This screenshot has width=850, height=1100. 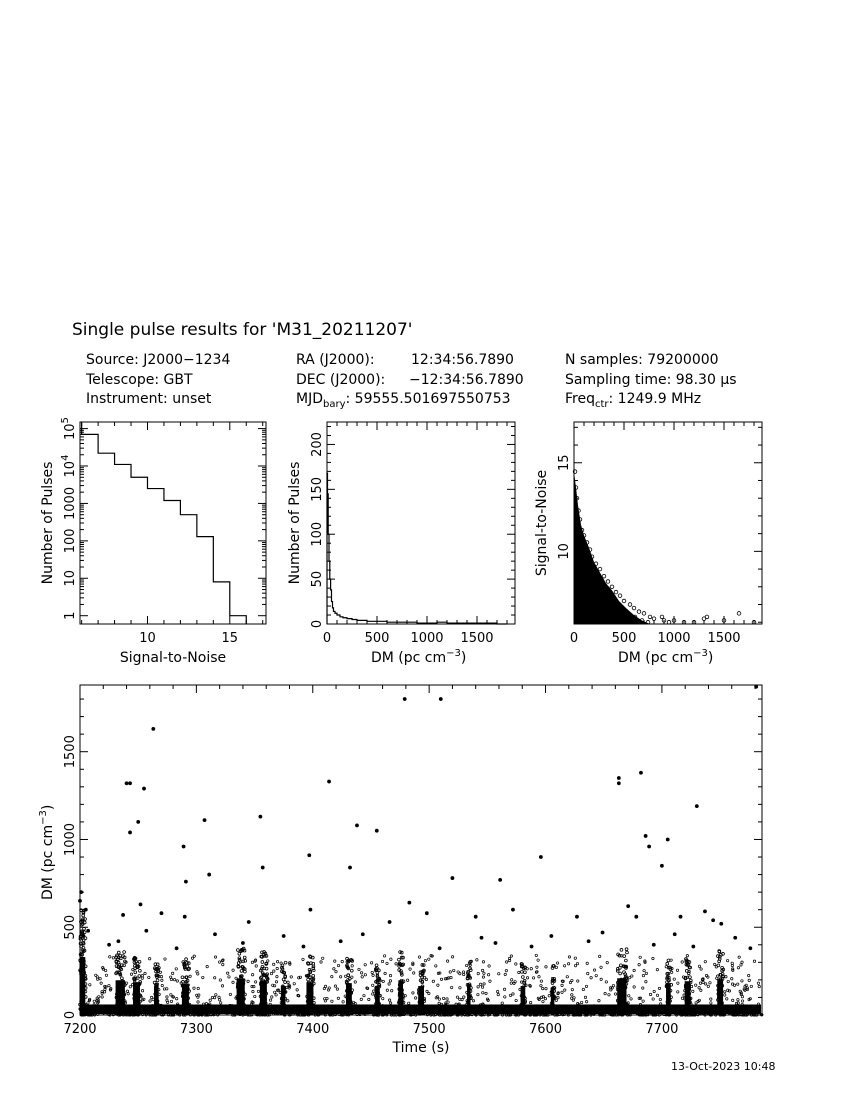 What do you see at coordinates (70, 578) in the screenshot?
I see `y-tick-label: 10` at bounding box center [70, 578].